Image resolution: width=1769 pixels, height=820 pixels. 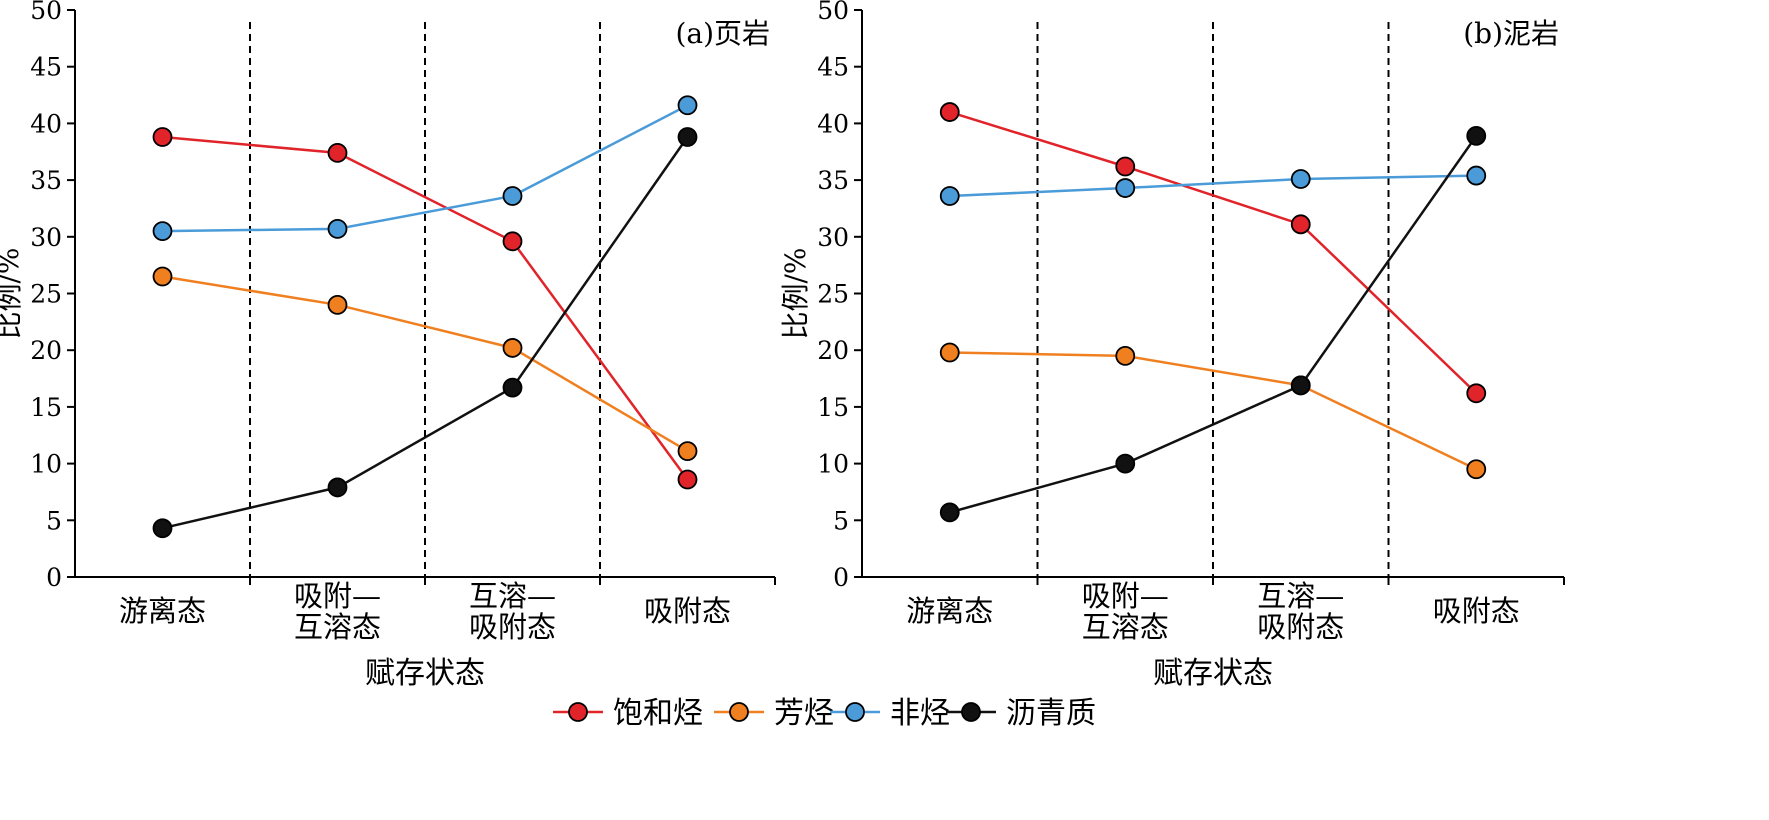 I want to click on legend-label: 沥青质, so click(x=1051, y=713).